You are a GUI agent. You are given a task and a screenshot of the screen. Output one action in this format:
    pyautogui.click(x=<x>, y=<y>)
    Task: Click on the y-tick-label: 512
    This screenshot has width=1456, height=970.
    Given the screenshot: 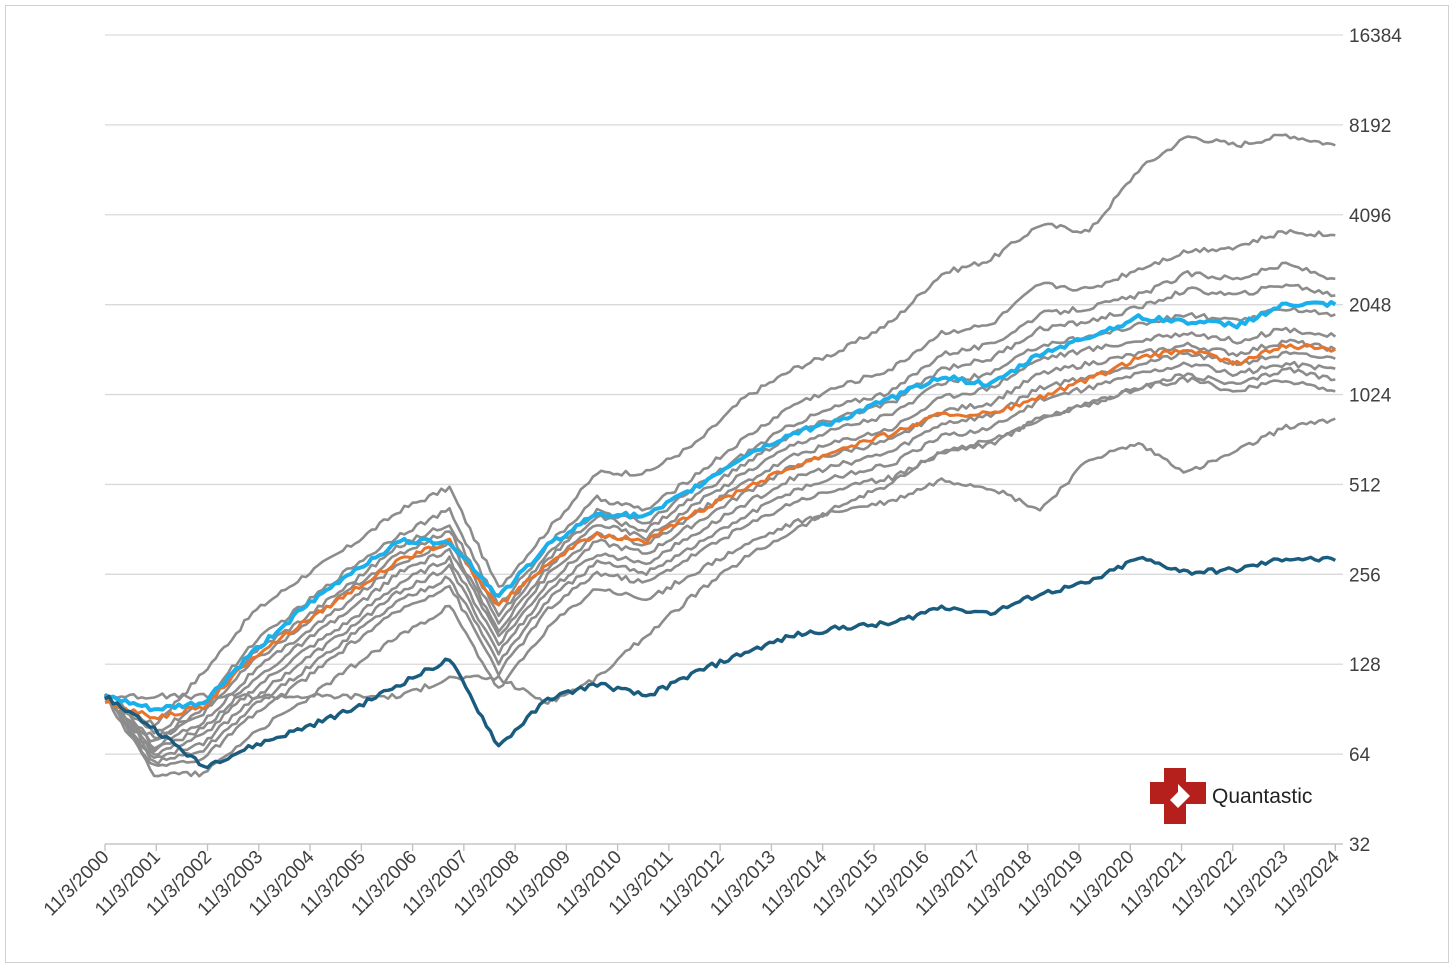 What is the action you would take?
    pyautogui.click(x=1365, y=485)
    